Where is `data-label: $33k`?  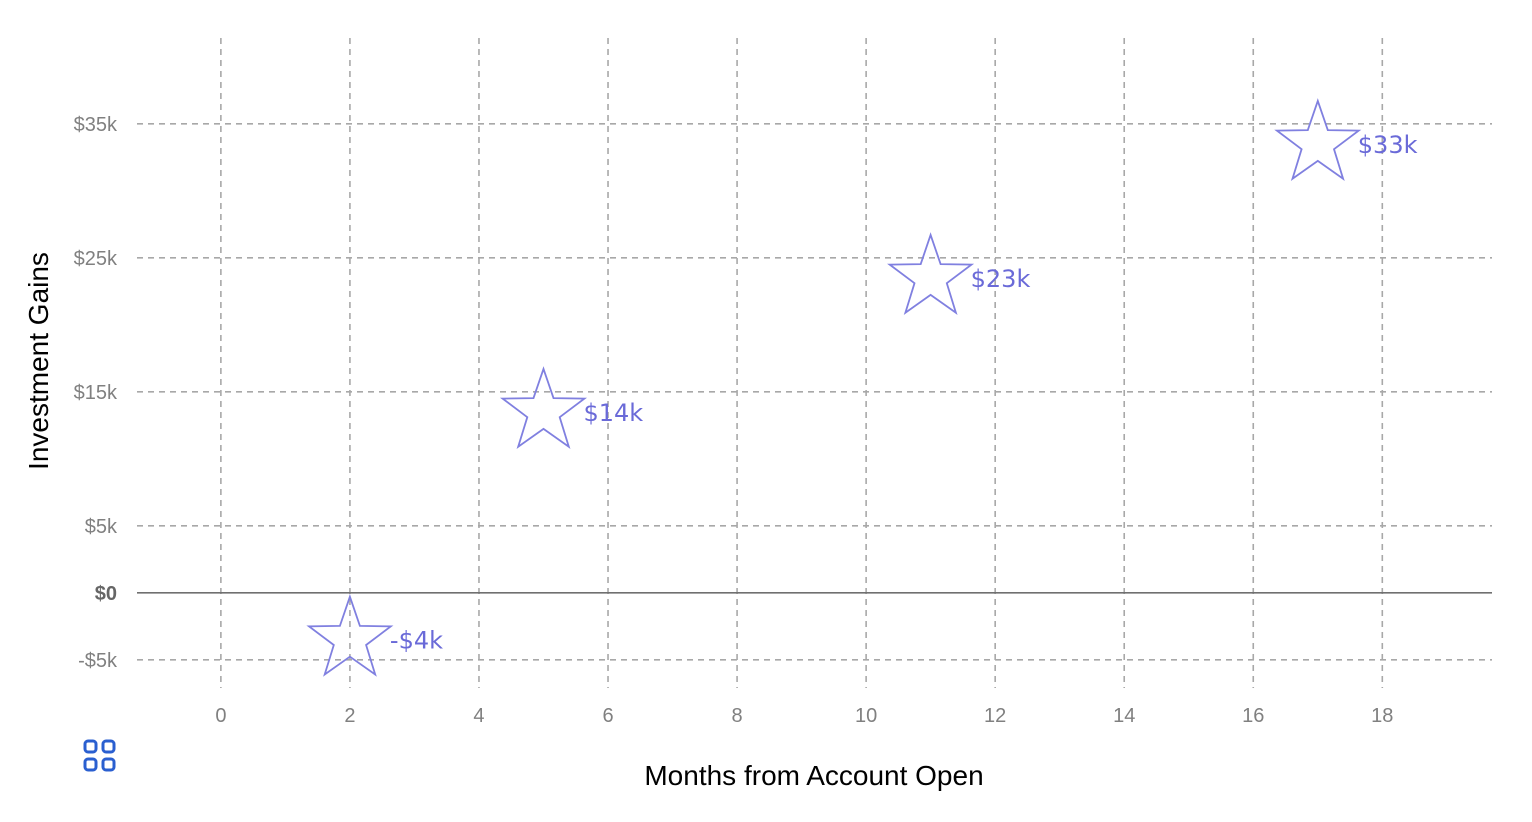 data-label: $33k is located at coordinates (1388, 145).